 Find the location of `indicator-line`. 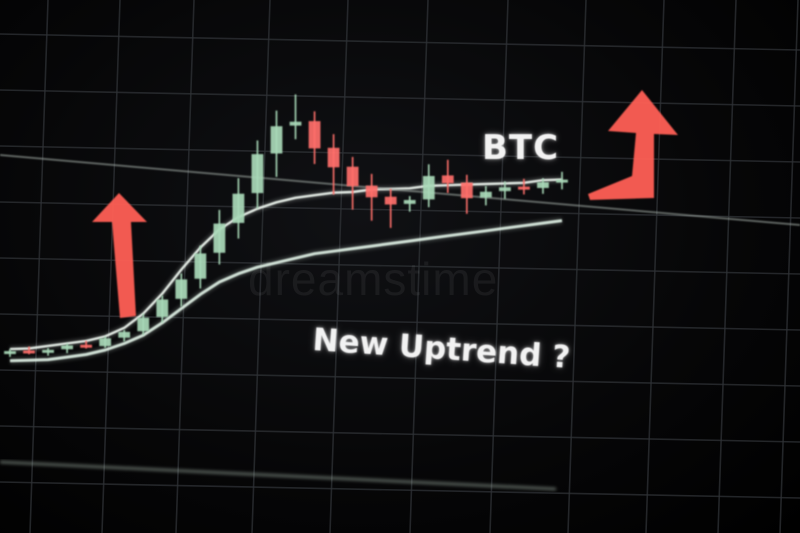

indicator-line is located at coordinates (278, 475).